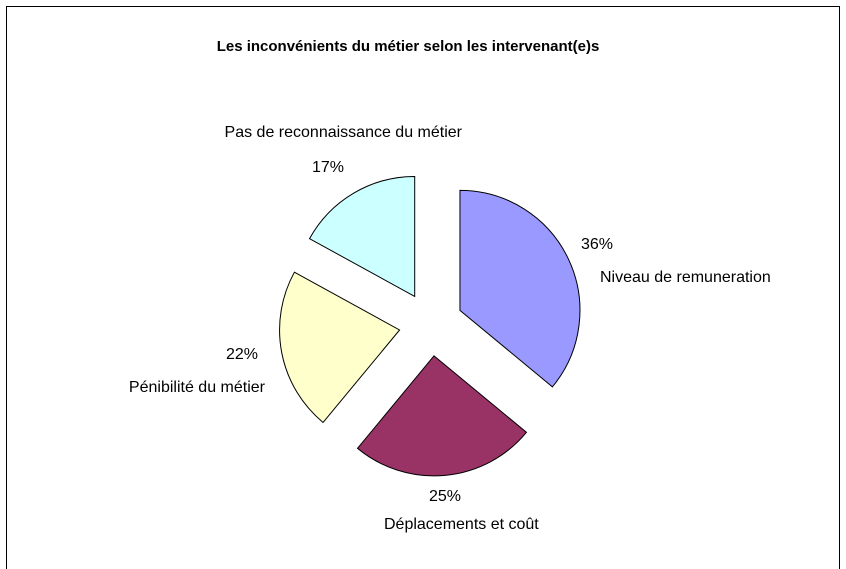  What do you see at coordinates (445, 496) in the screenshot?
I see `percent-label: 25%` at bounding box center [445, 496].